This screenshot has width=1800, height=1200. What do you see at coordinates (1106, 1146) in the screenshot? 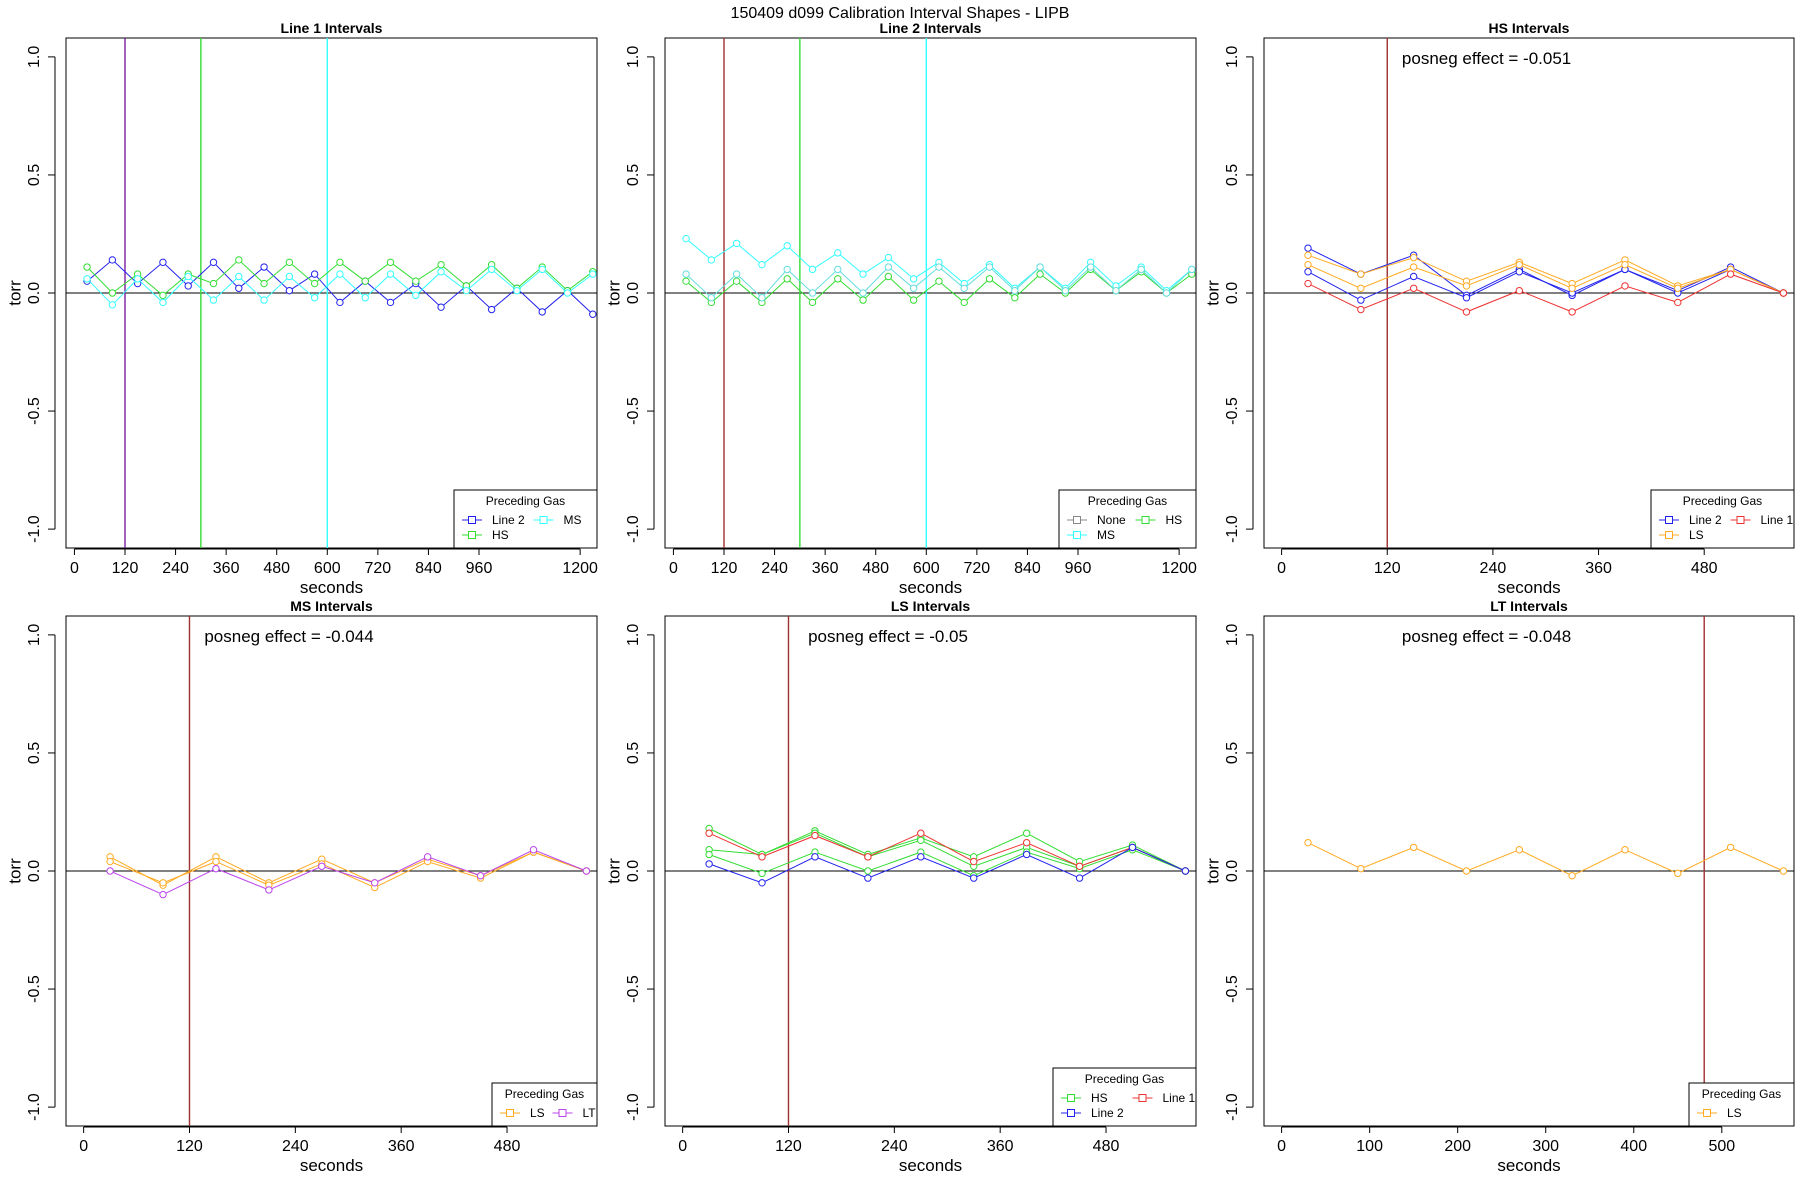
I see `x-tick-label: 480` at bounding box center [1106, 1146].